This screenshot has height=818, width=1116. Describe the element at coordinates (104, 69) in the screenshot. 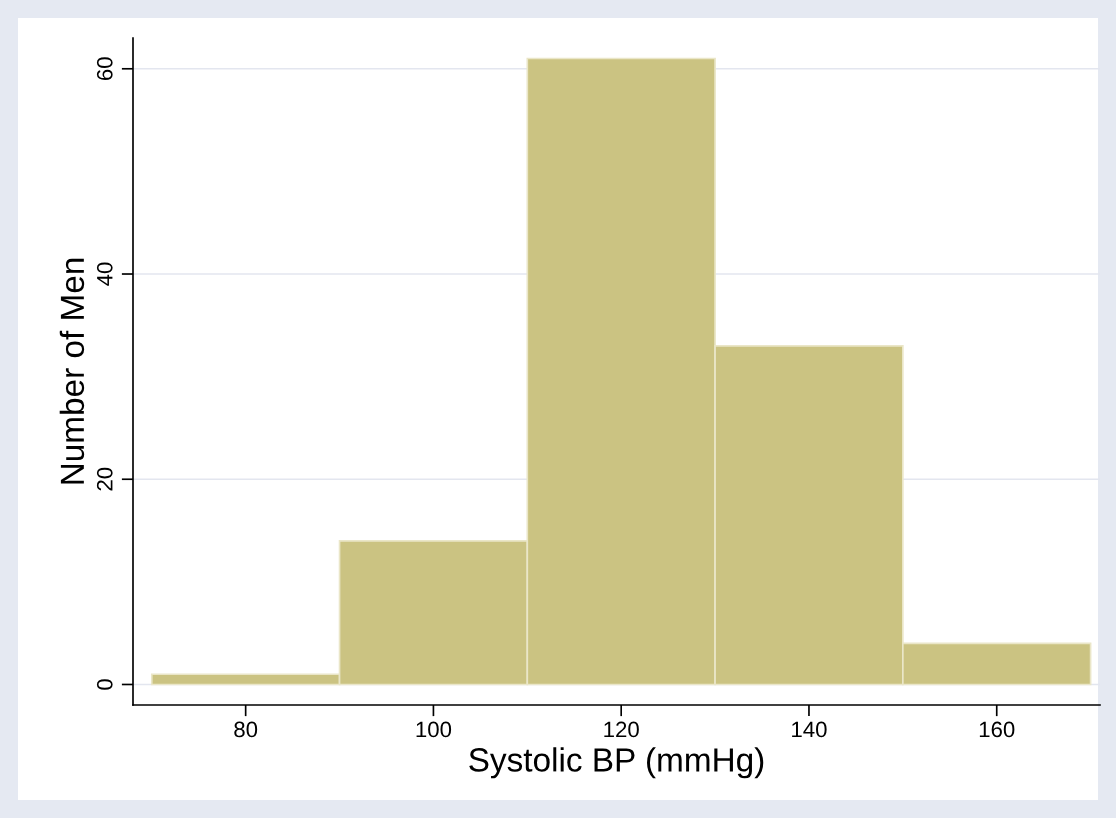

I see `y-tick-label: 60` at that location.